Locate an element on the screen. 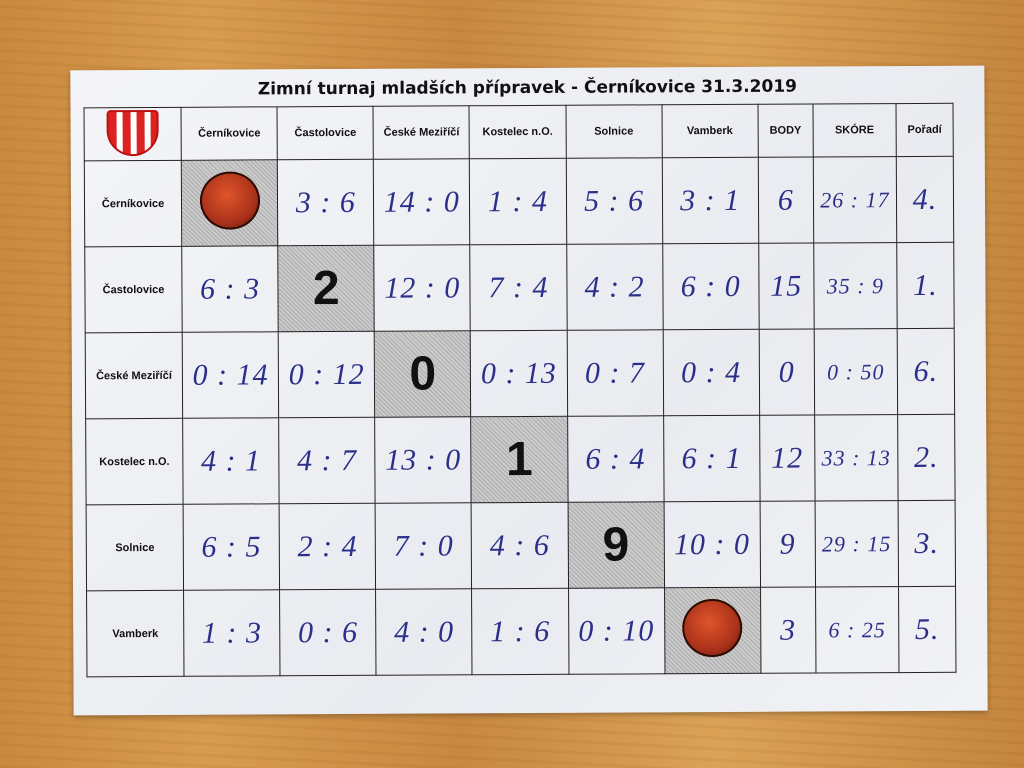 Image resolution: width=1024 pixels, height=768 pixels. points: 6 is located at coordinates (786, 200).